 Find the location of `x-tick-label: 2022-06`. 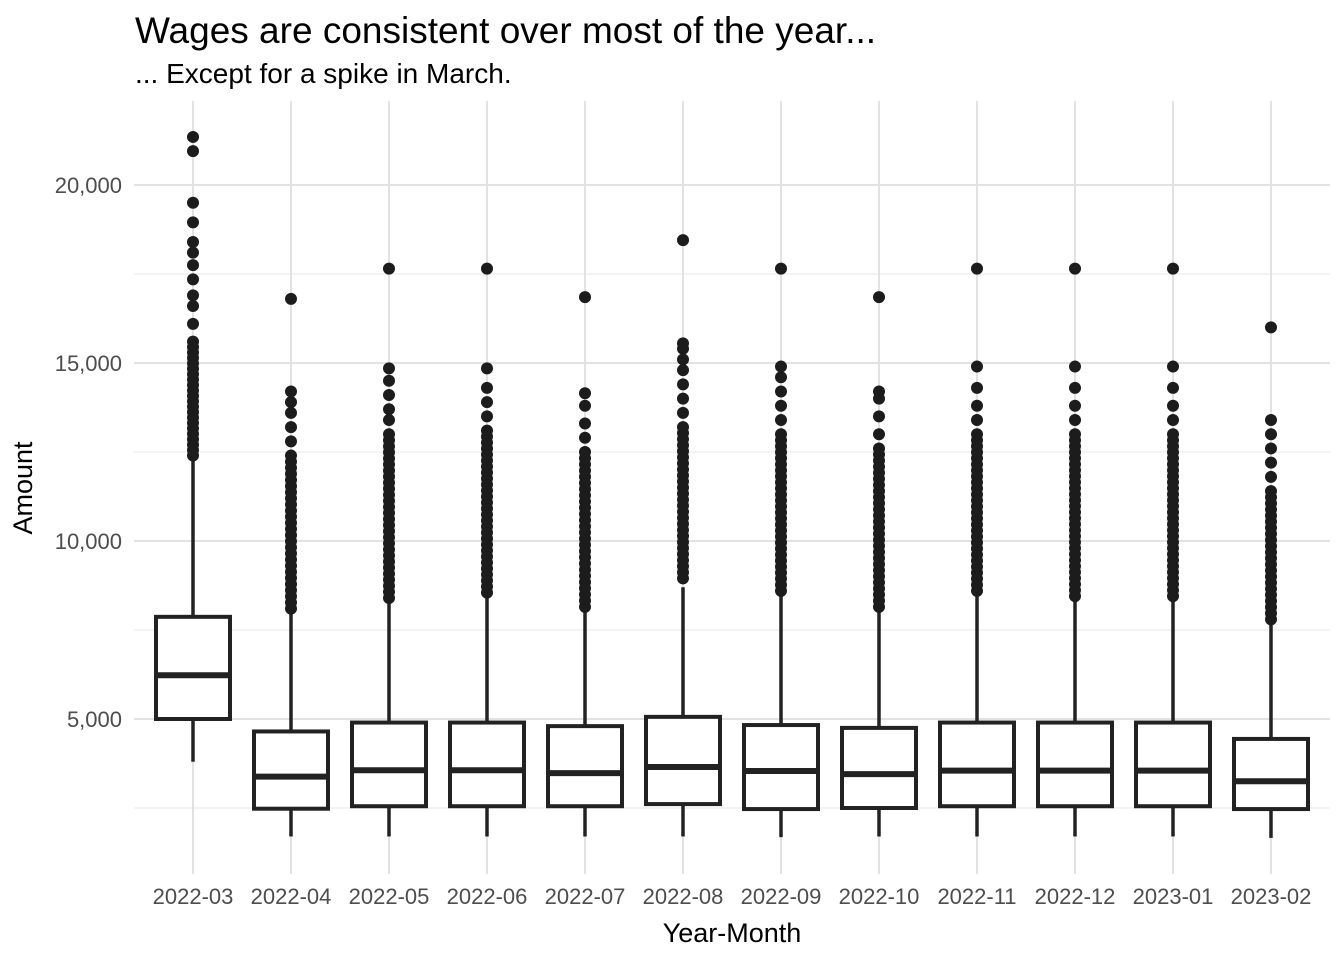

x-tick-label: 2022-06 is located at coordinates (487, 896).